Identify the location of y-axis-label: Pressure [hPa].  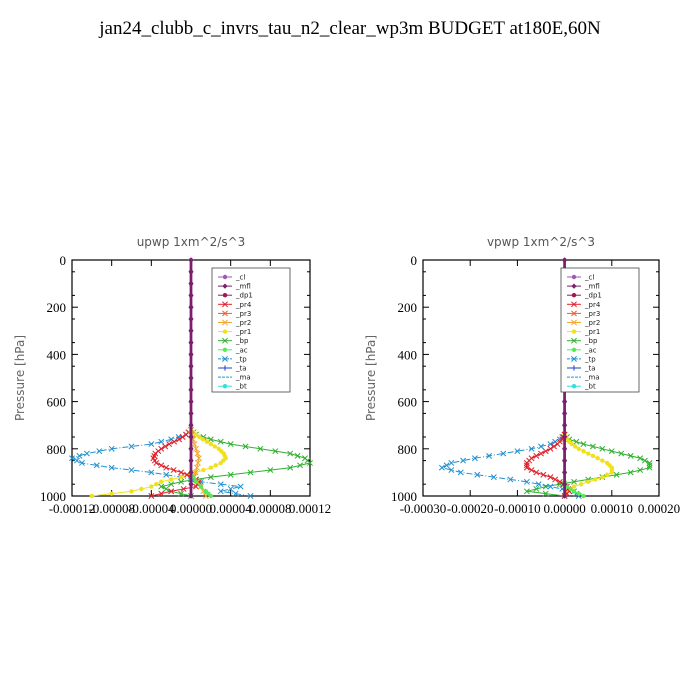
(371, 378).